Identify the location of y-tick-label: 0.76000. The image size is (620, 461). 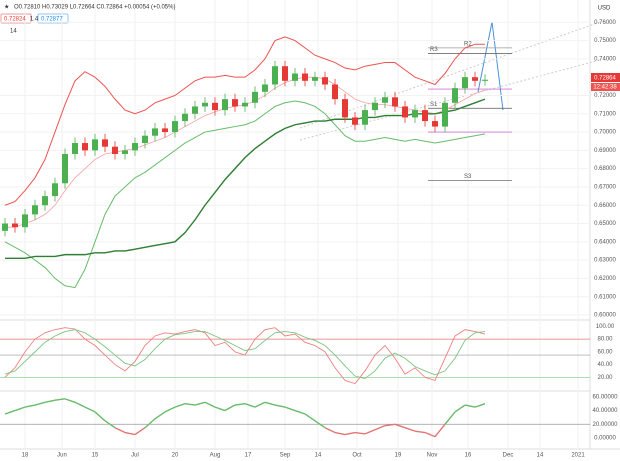
(605, 23).